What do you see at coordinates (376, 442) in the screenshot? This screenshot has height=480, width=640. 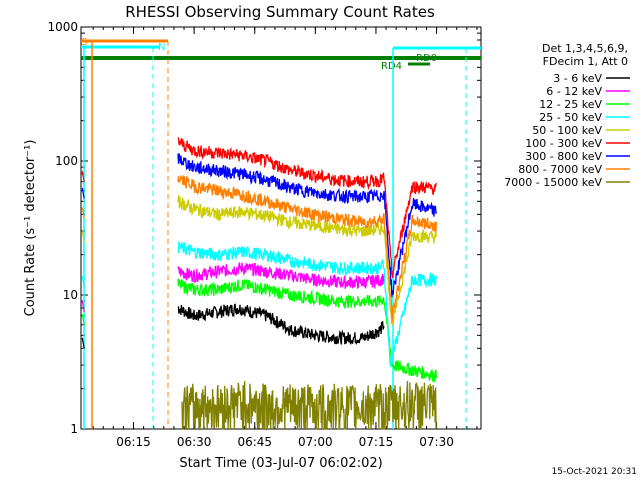 I see `x-tick-label: 07:15` at bounding box center [376, 442].